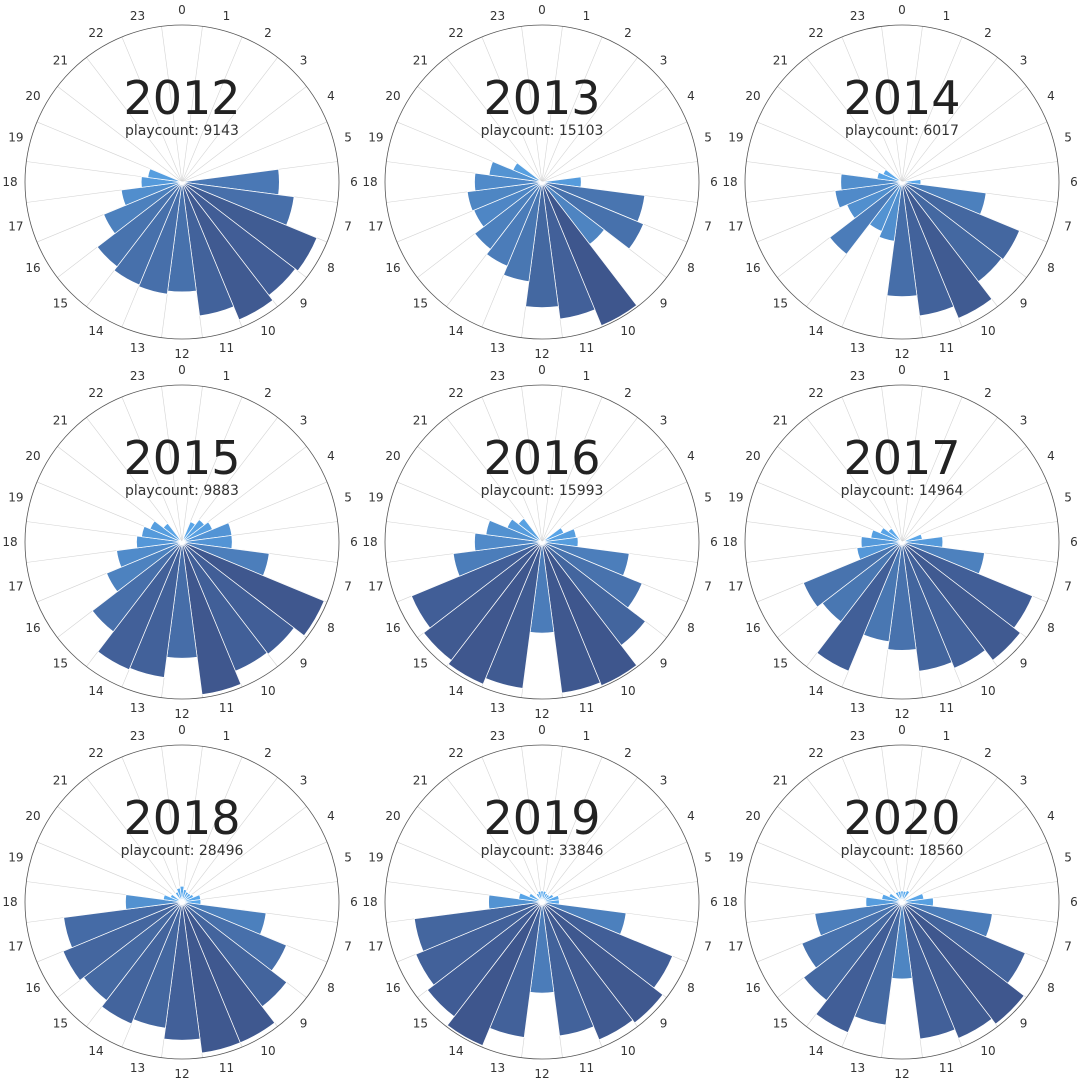  What do you see at coordinates (60, 780) in the screenshot?
I see `hour-label-21: 21` at bounding box center [60, 780].